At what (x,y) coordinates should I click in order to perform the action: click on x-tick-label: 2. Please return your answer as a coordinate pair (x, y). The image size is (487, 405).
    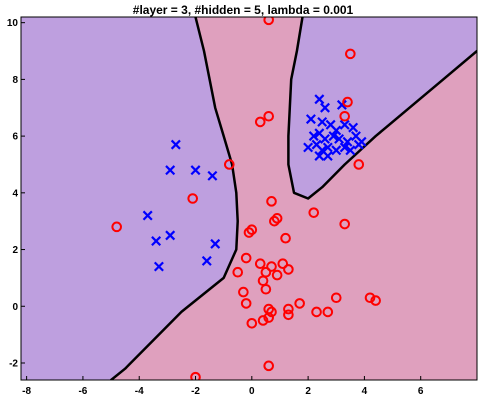
    Looking at the image, I should click on (308, 391).